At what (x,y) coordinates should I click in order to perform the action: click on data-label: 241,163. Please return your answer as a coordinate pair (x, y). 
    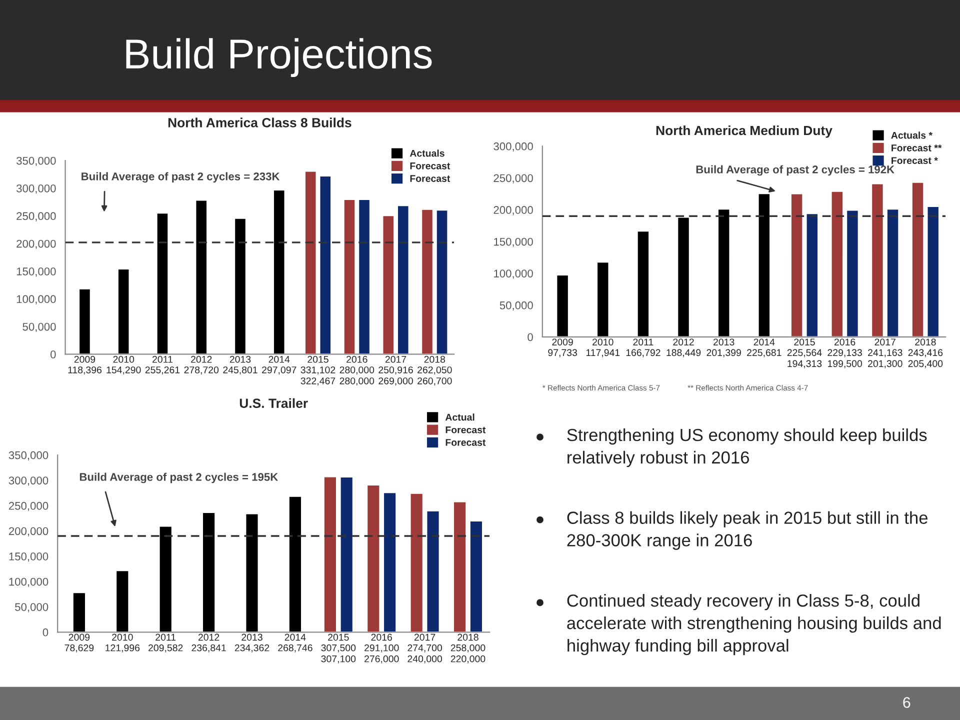
    Looking at the image, I should click on (885, 353).